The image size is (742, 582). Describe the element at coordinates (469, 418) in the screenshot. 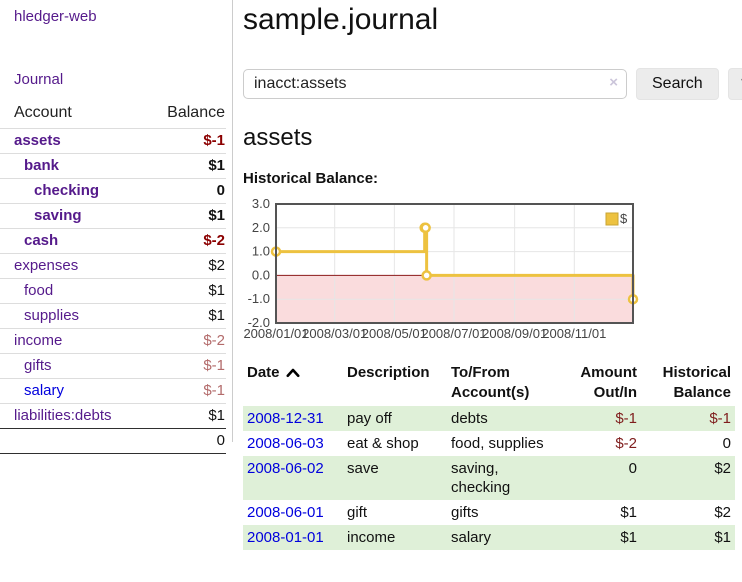

I see `transaction-accounts: debts` at that location.